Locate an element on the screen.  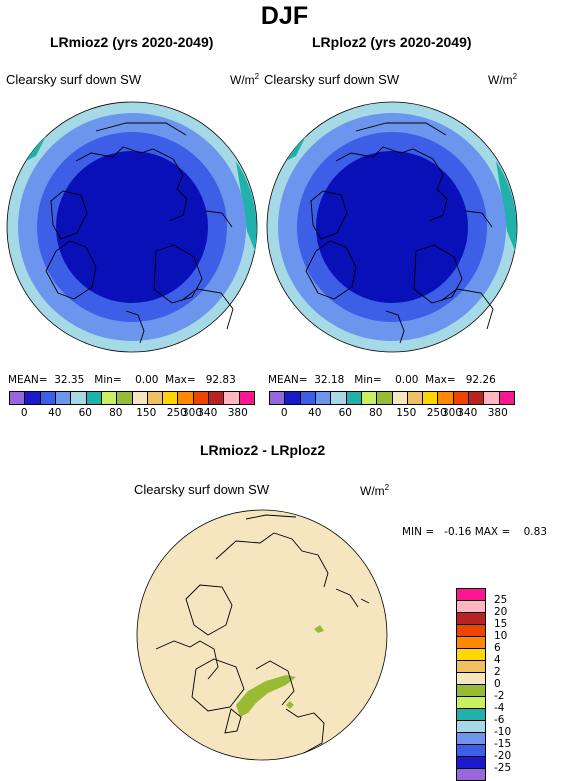
colorbar-tick-label: 2 is located at coordinates (497, 672).